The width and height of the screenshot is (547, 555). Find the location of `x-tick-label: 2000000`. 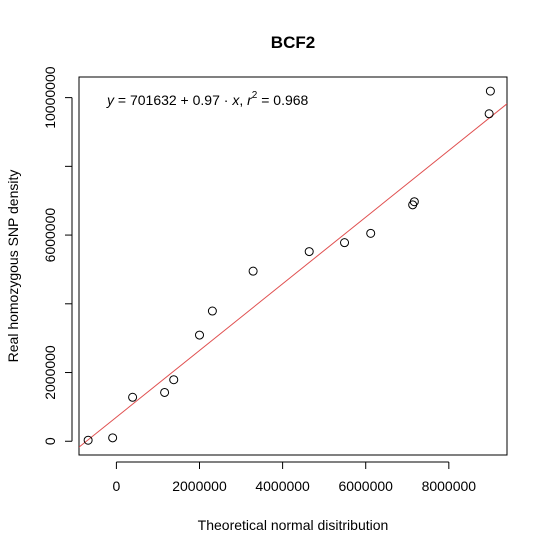

x-tick-label: 2000000 is located at coordinates (199, 486).